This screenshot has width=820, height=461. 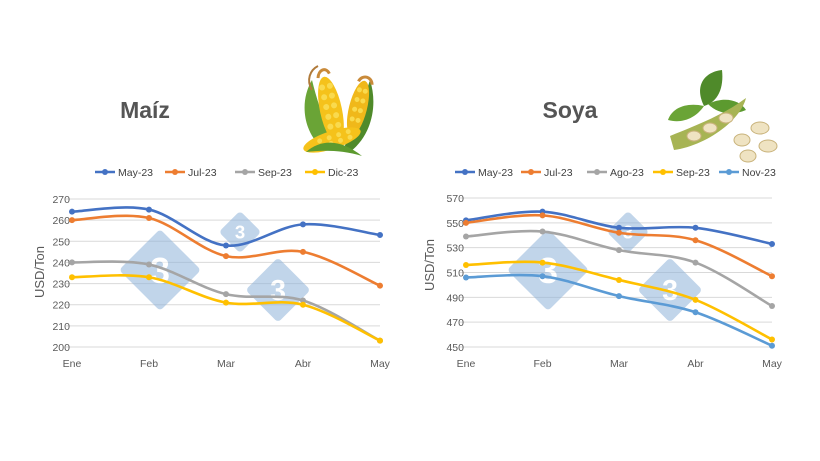 I want to click on y-tick-label: 550, so click(x=455, y=224).